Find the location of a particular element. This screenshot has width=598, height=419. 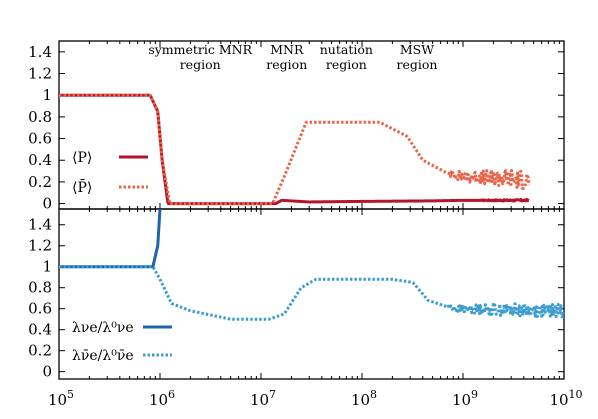

x-tick-label: 10⁵ is located at coordinates (61, 398).